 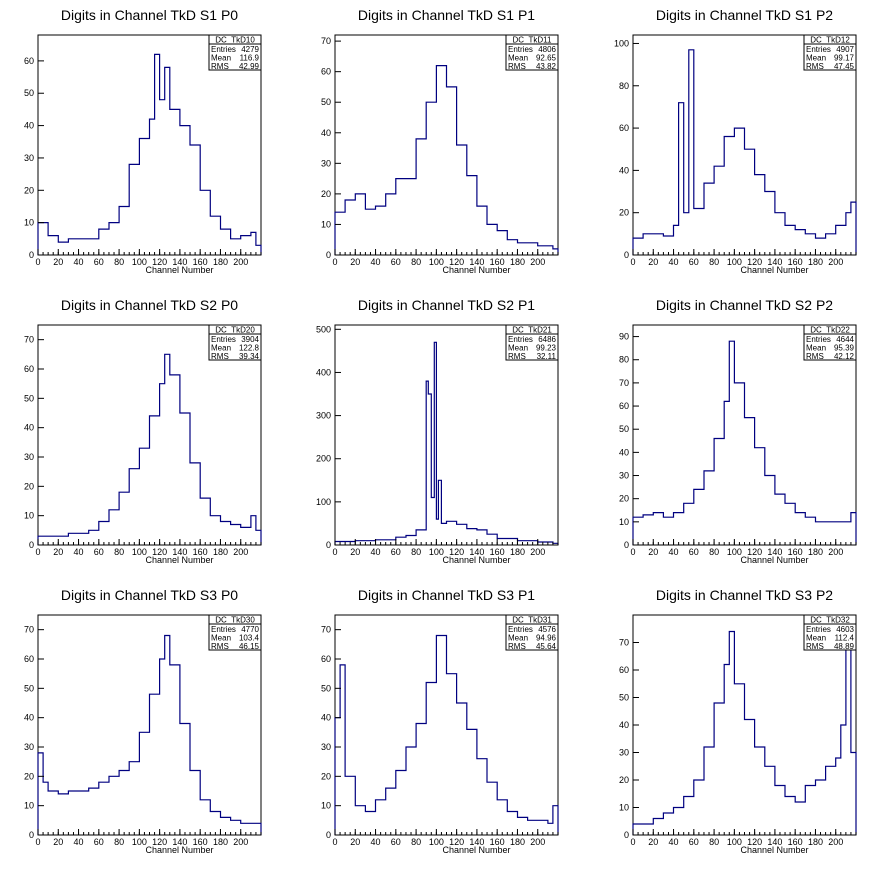 I want to click on y-tick-label: 0, so click(x=626, y=545).